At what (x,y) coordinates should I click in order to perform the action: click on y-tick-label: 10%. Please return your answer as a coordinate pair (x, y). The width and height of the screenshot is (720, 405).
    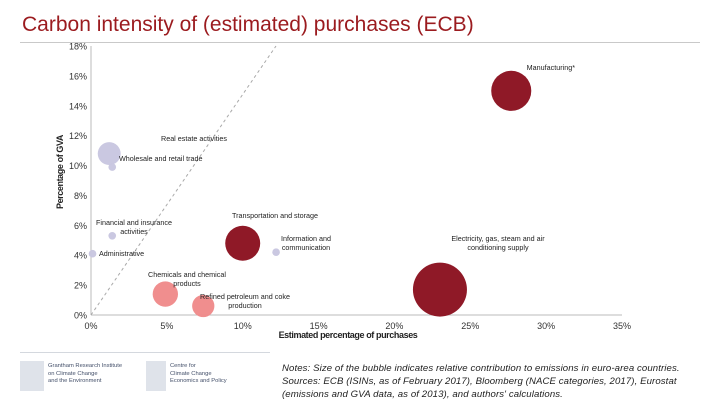
    Looking at the image, I should click on (78, 166).